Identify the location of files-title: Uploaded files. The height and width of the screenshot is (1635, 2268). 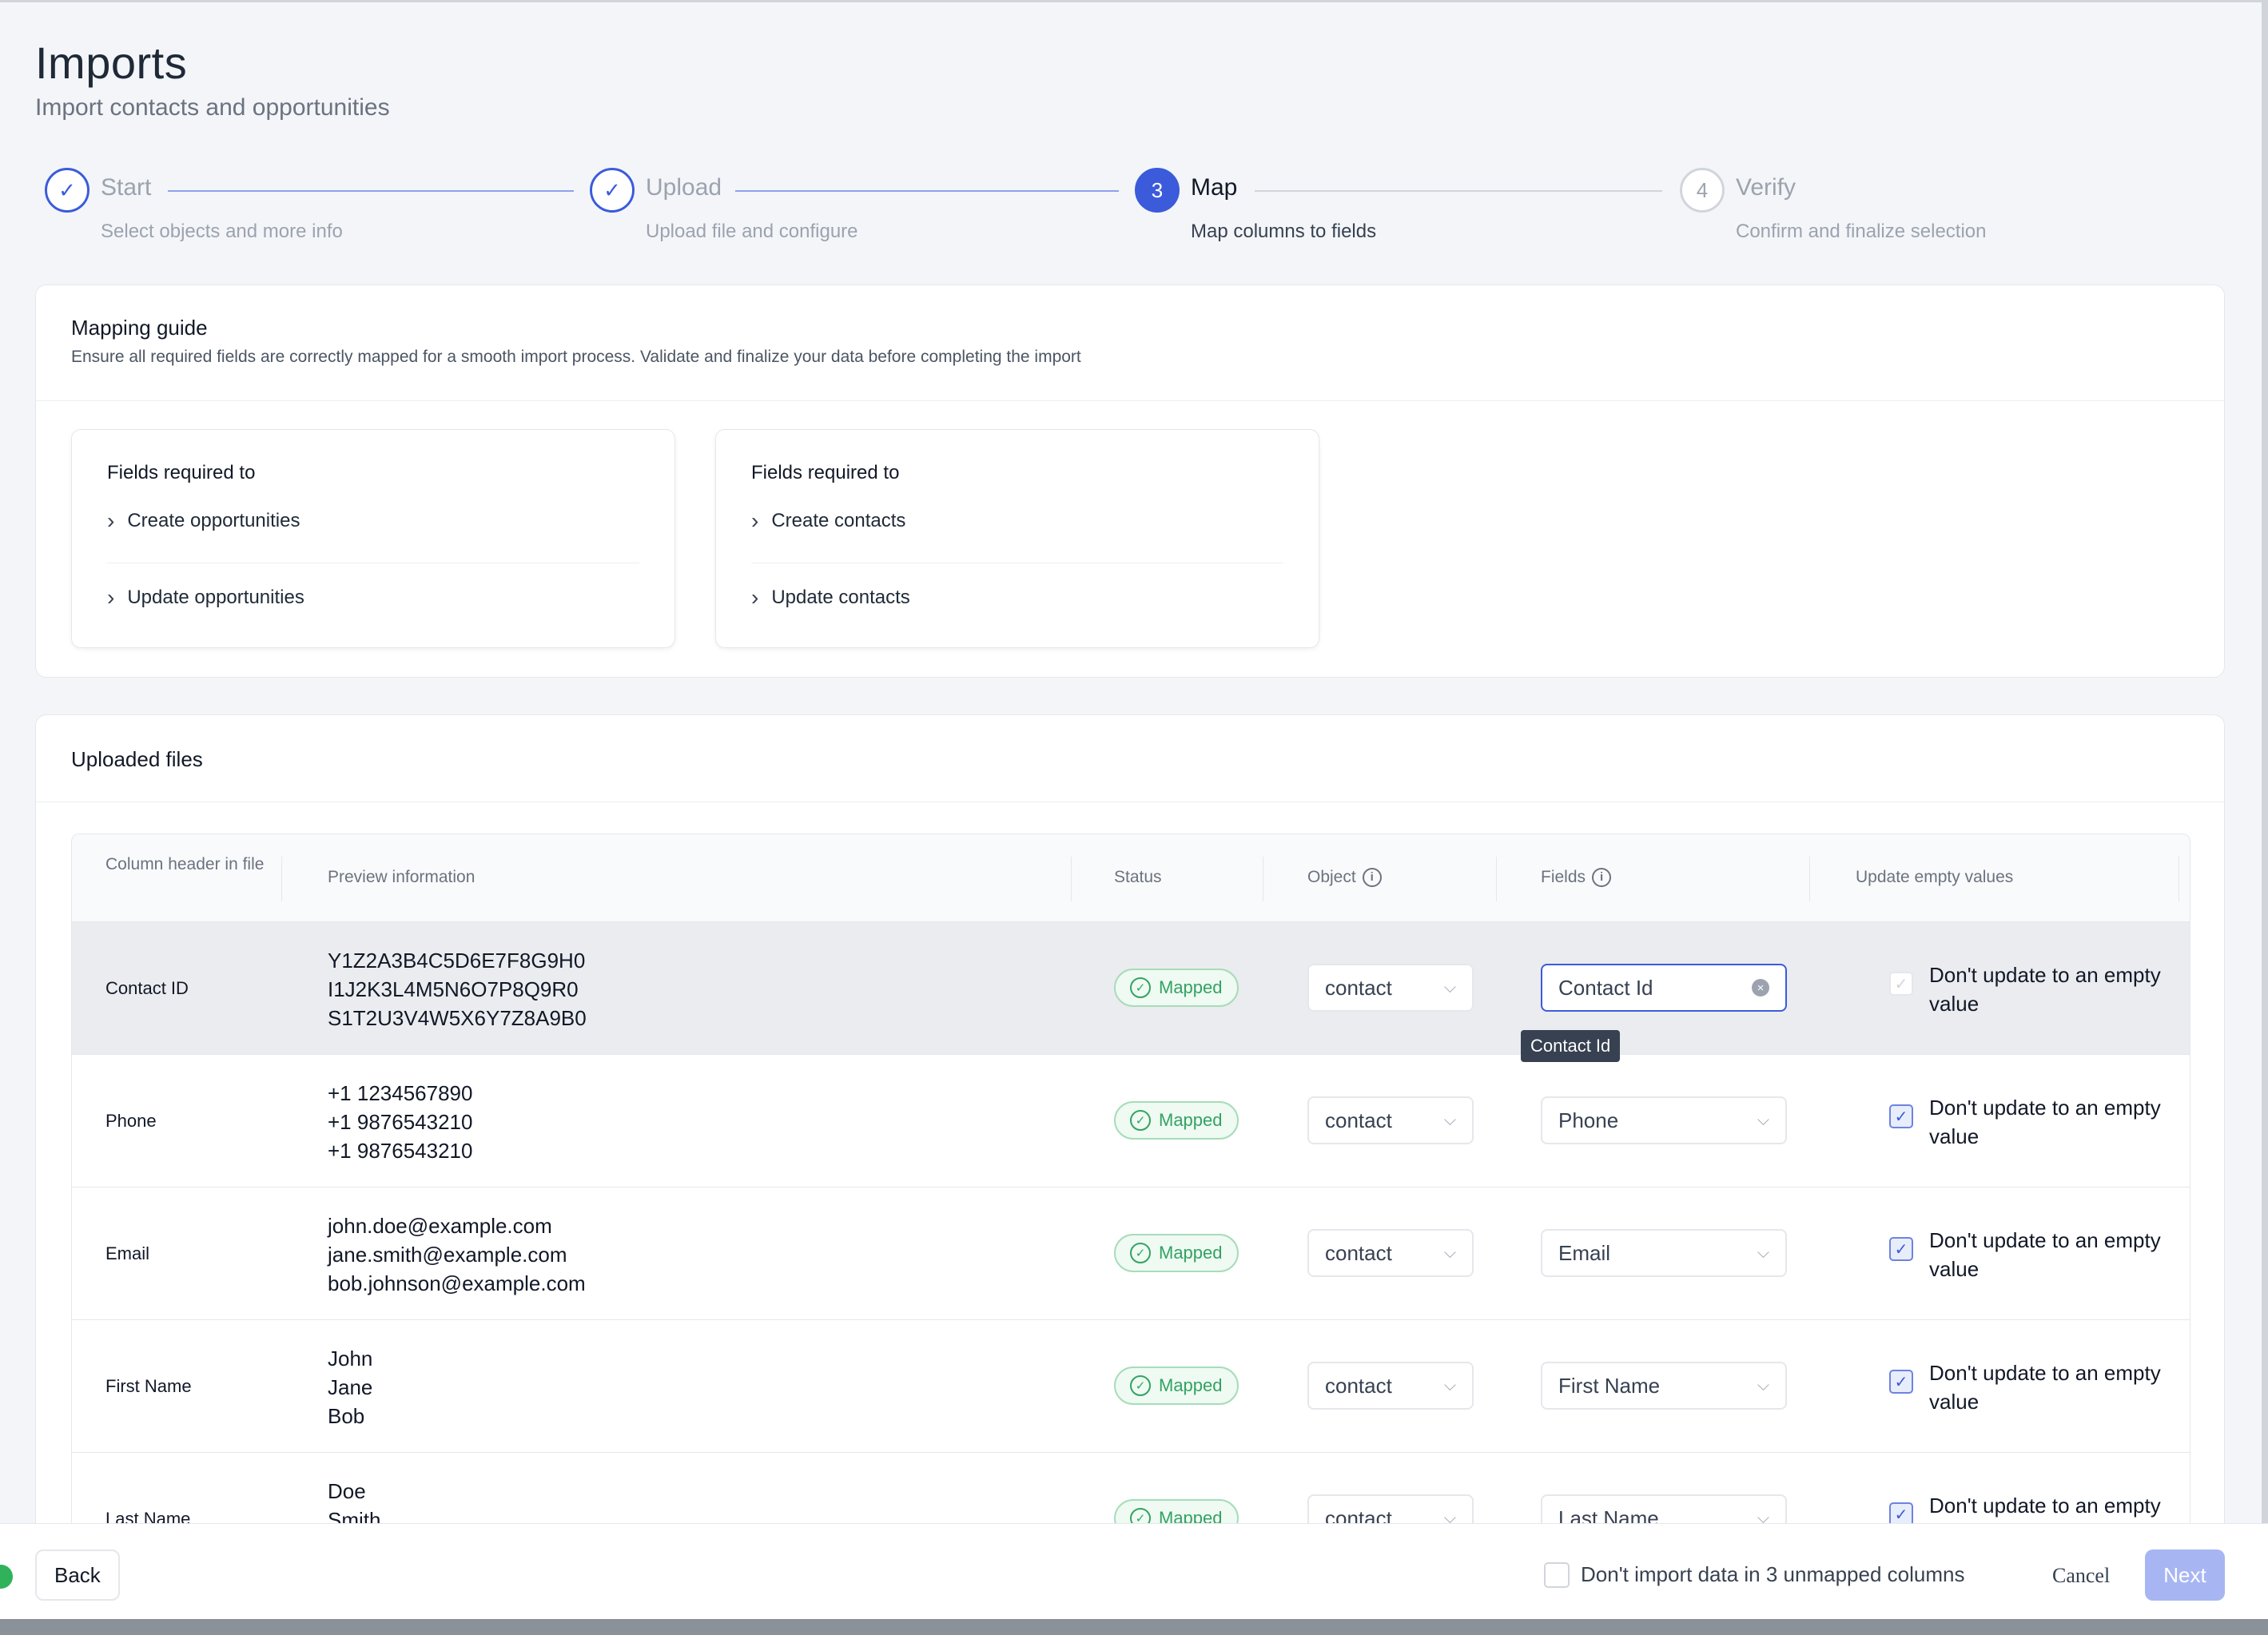
(137, 759).